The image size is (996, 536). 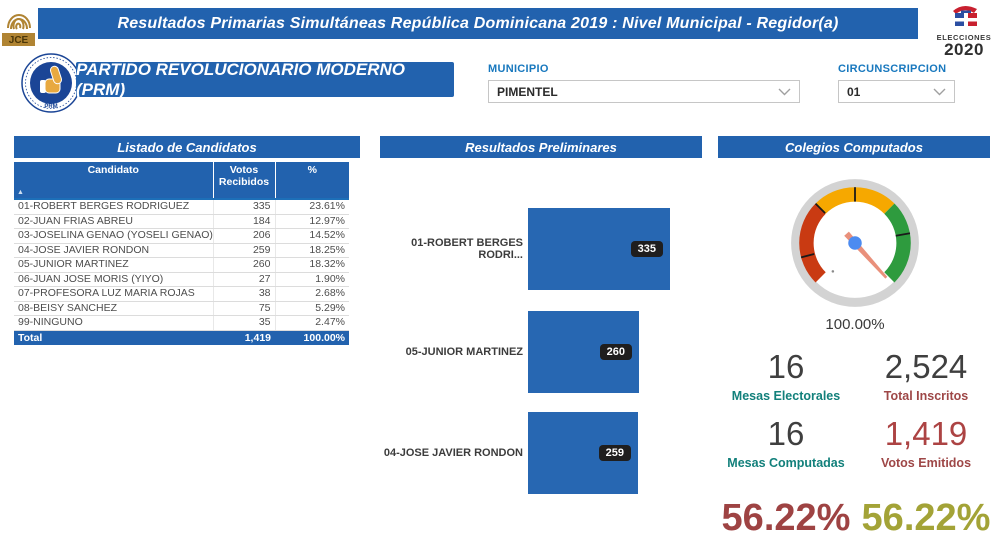 I want to click on stat-label: Mesas Computadas, so click(x=786, y=463).